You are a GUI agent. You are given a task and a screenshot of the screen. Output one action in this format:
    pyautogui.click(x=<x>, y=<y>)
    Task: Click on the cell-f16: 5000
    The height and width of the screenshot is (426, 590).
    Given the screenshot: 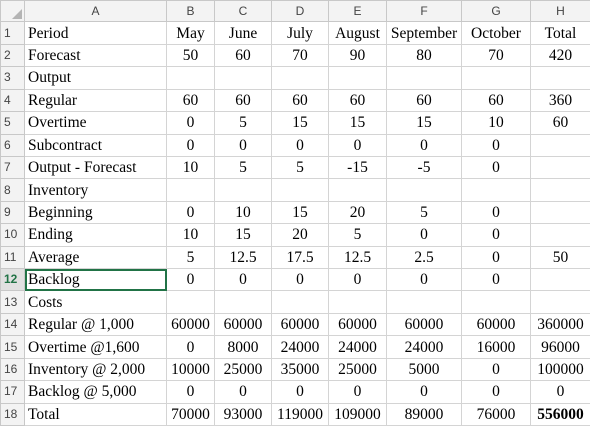 What is the action you would take?
    pyautogui.click(x=424, y=369)
    